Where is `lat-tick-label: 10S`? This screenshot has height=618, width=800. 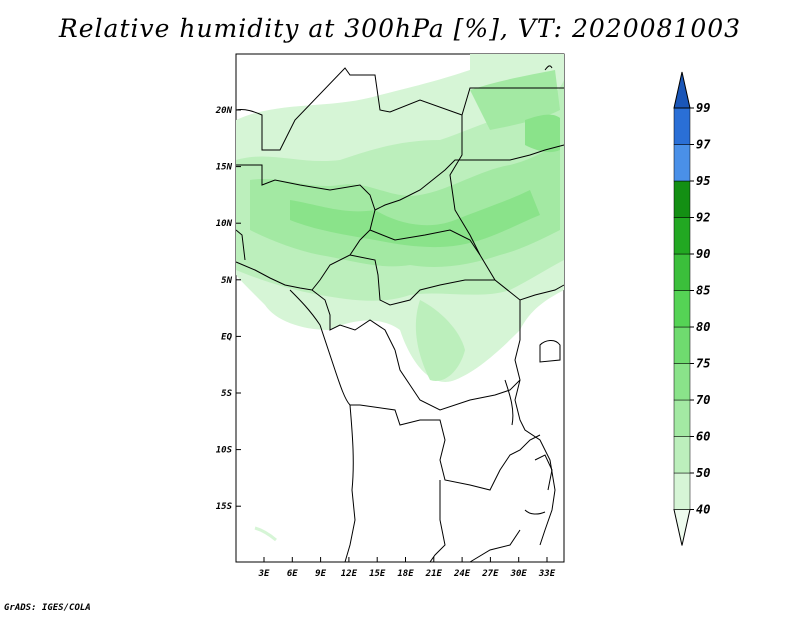
lat-tick-label: 10S is located at coordinates (224, 451).